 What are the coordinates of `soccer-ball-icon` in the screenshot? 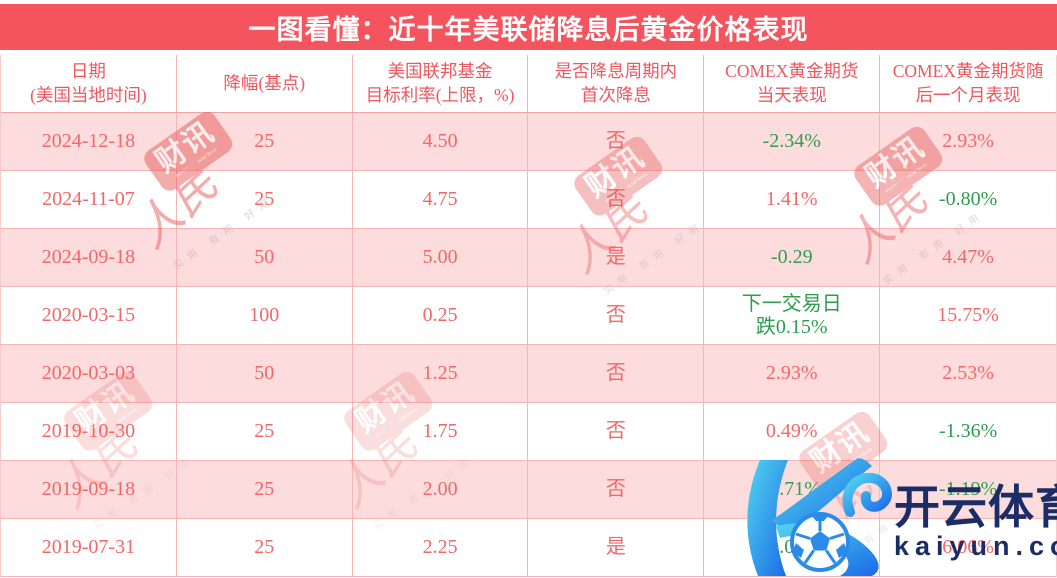 It's located at (820, 542).